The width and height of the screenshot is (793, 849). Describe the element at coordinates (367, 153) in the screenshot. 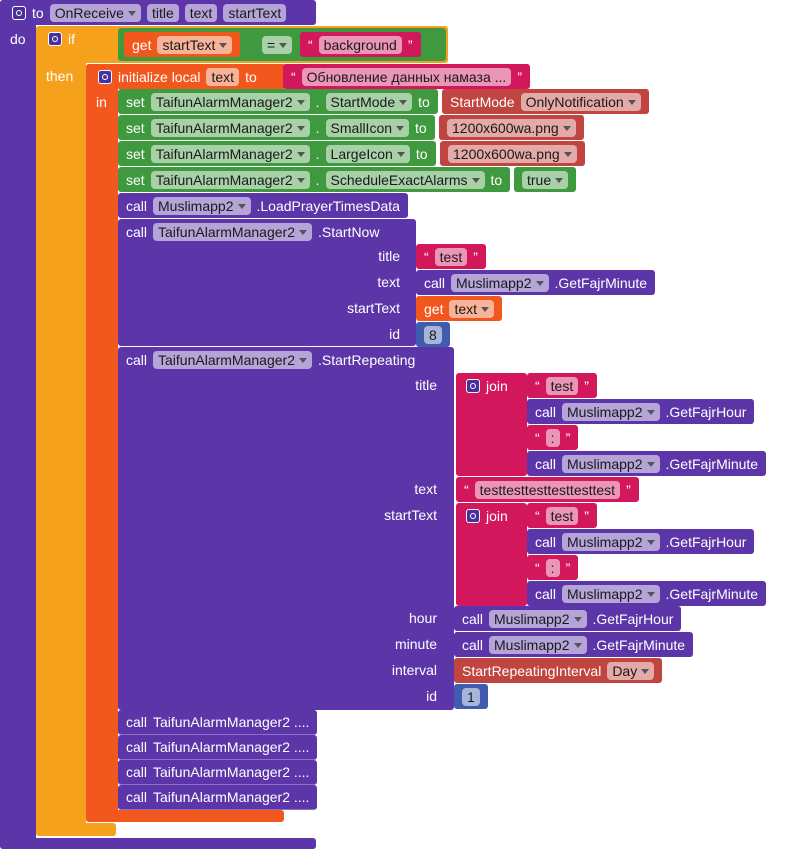

I see `dropdown-field: LargeIcon` at that location.